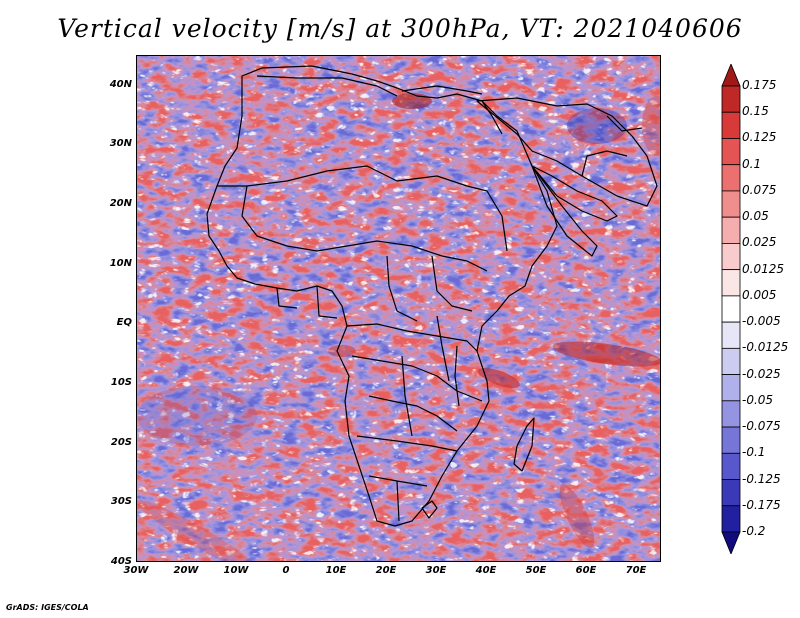 The width and height of the screenshot is (800, 618). What do you see at coordinates (754, 452) in the screenshot?
I see `colorbar-level-label: -0.1` at bounding box center [754, 452].